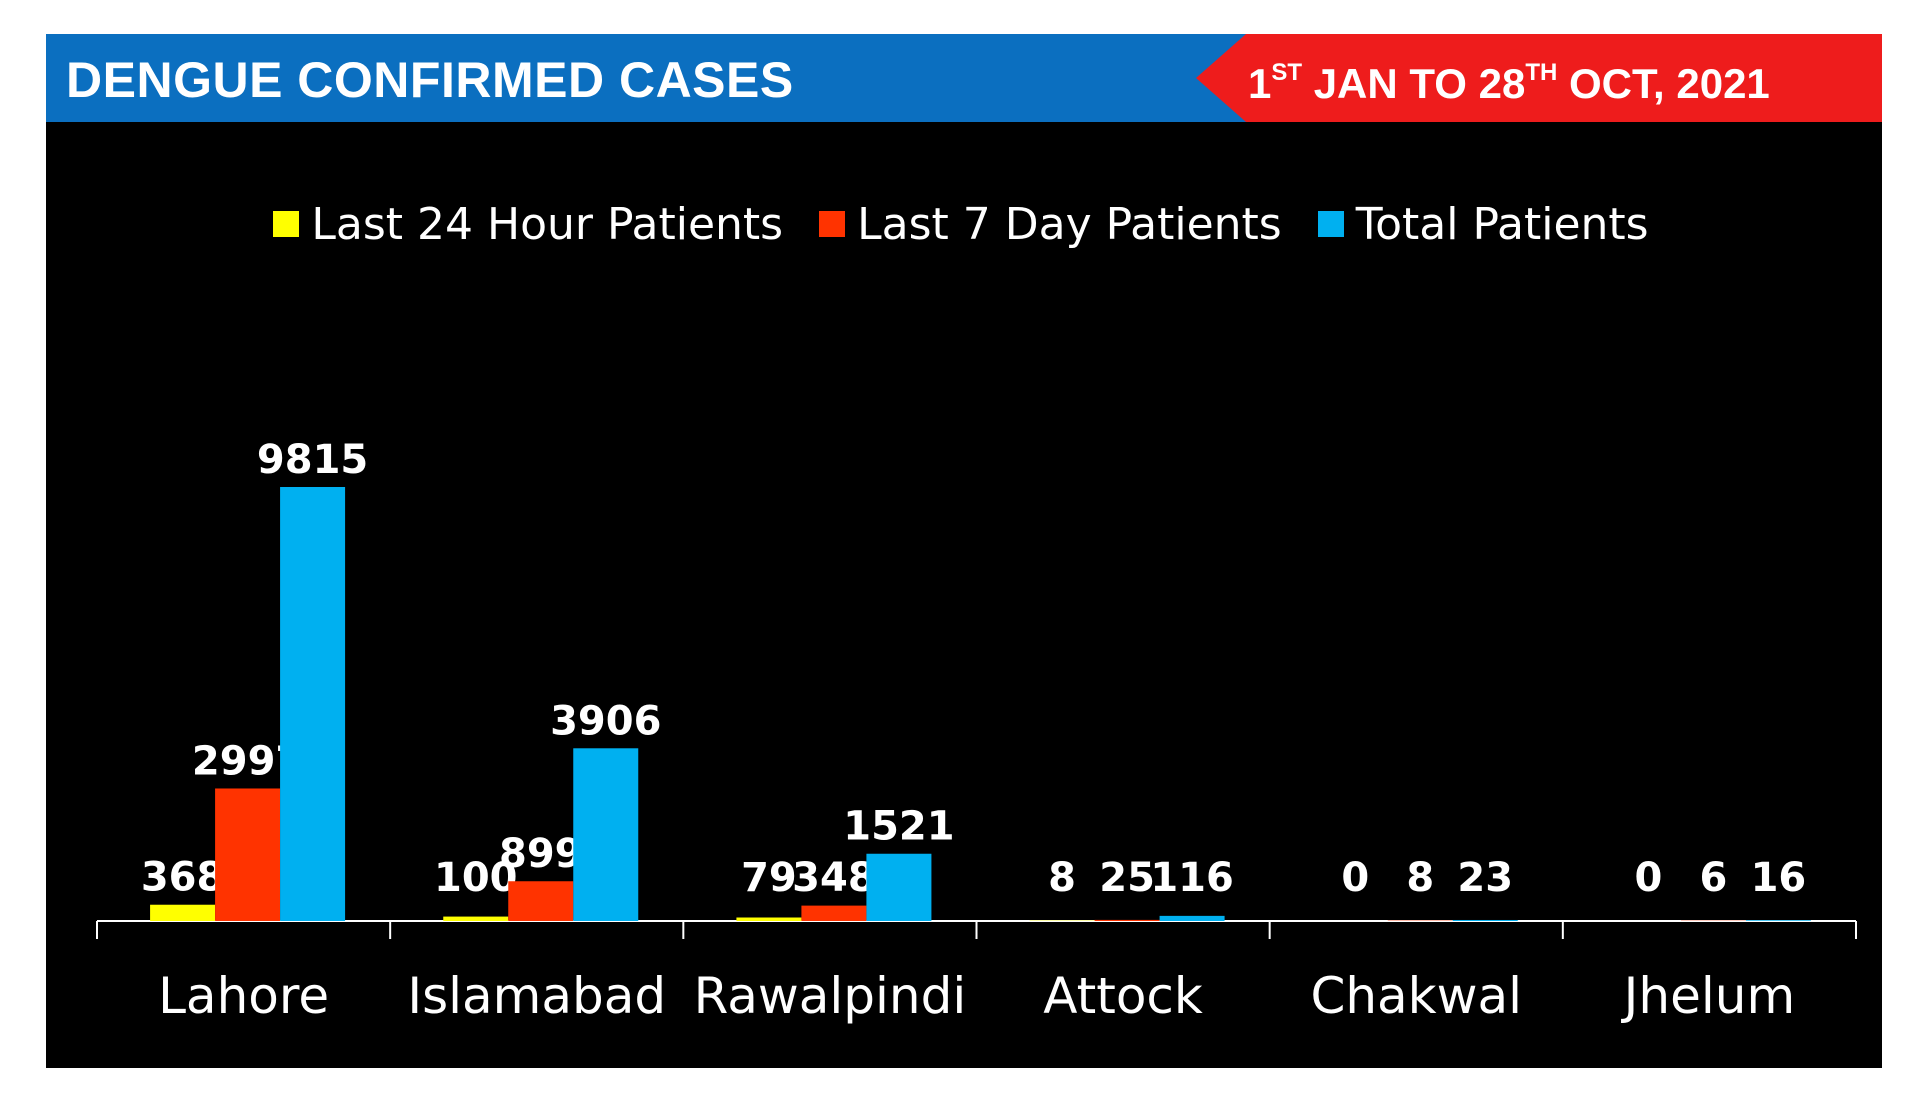 This screenshot has height=1098, width=1922. Describe the element at coordinates (1260, 83) in the screenshot. I see `date-part: 1` at that location.